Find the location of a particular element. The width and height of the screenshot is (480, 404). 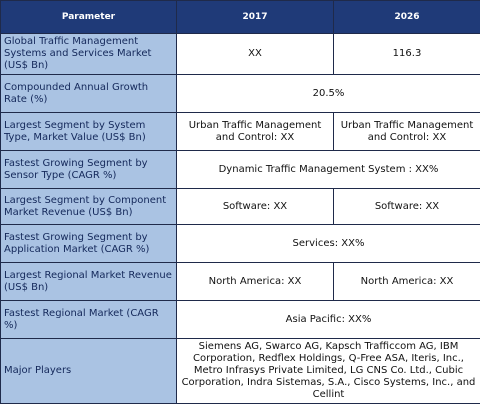

header-parameter: Parameter is located at coordinates (89, 17).